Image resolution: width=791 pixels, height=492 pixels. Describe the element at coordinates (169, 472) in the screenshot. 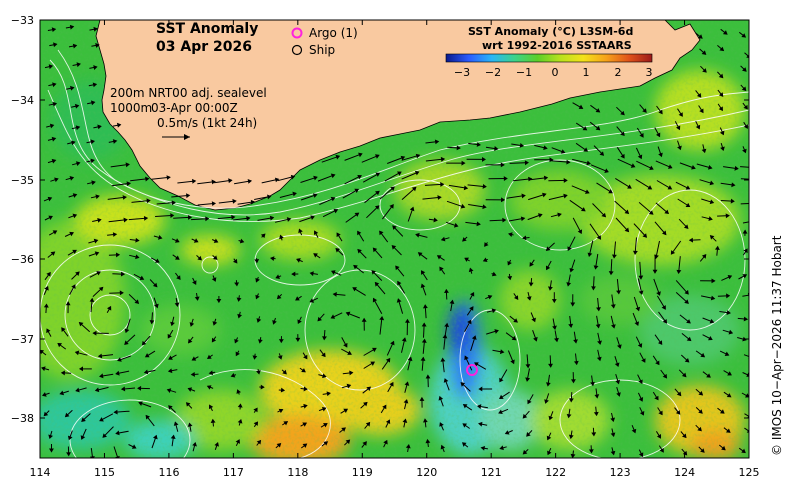

I see `x-tick-label: 116` at that location.